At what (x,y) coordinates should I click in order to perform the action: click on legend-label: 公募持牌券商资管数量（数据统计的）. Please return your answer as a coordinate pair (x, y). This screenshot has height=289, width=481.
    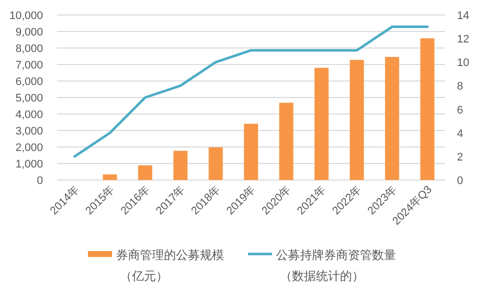
    Looking at the image, I should click on (336, 265).